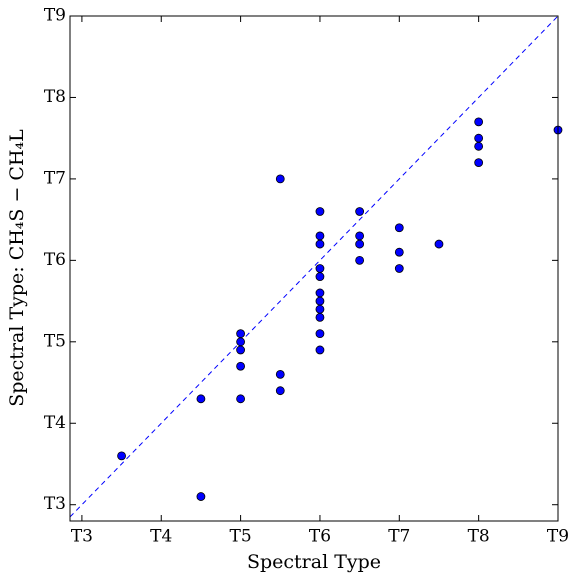  I want to click on y-tick-label: T8, so click(55, 97).